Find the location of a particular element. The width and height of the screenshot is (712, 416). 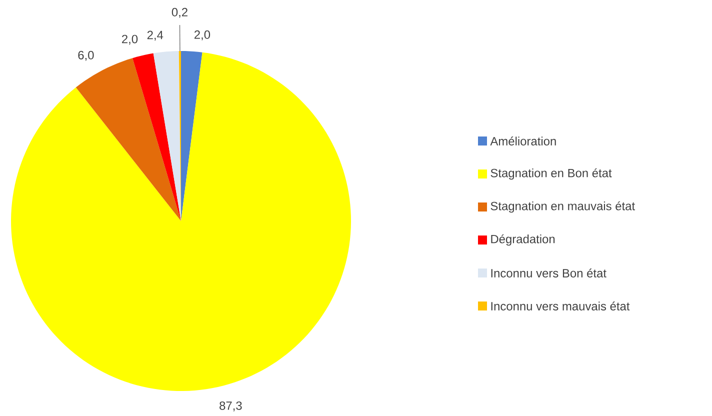

legend-label: Inconnu vers Bon état is located at coordinates (548, 273).